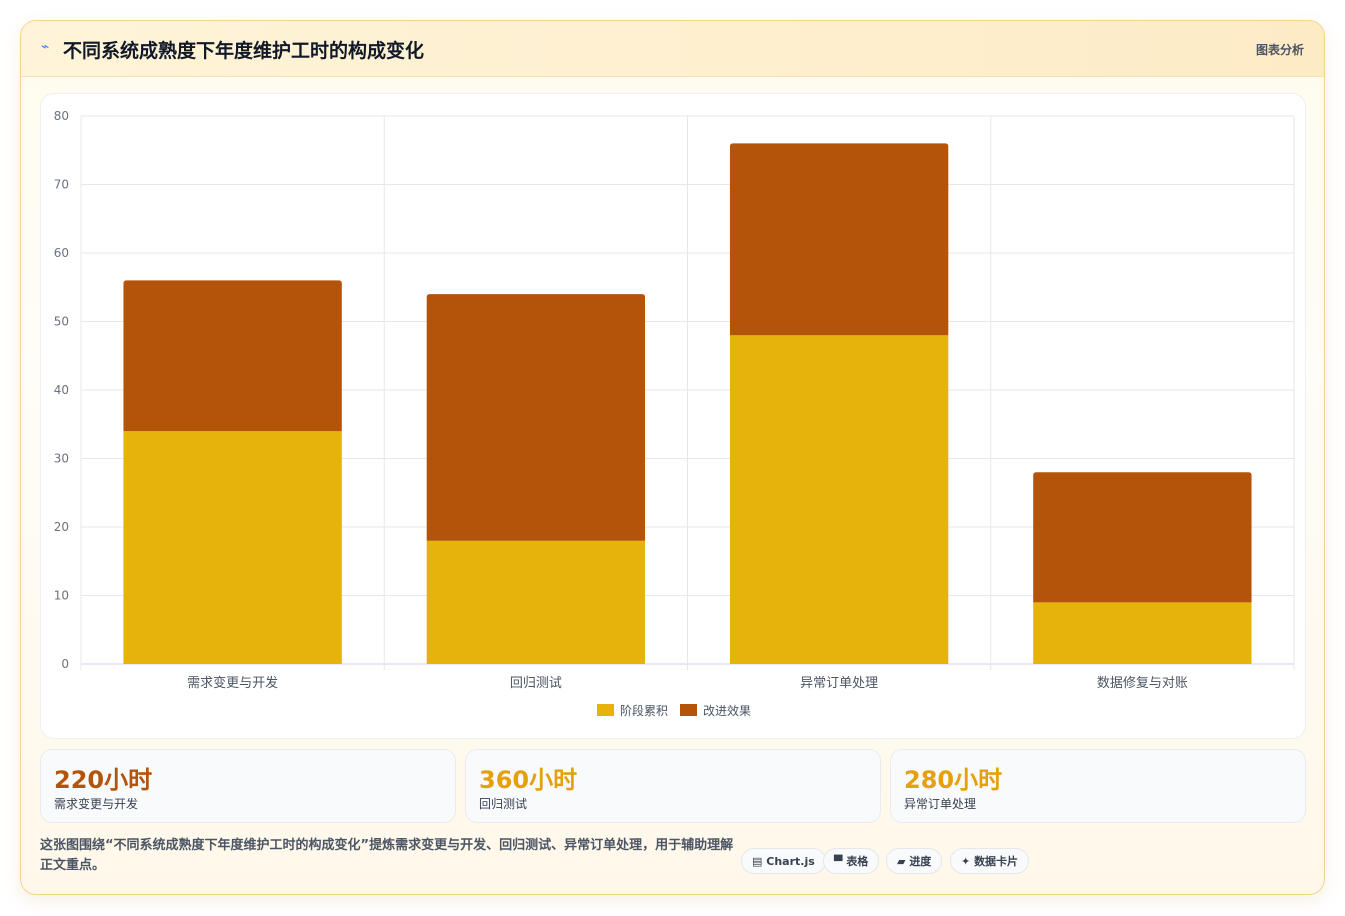 The width and height of the screenshot is (1345, 916). I want to click on y-tick-label: 50, so click(61, 322).